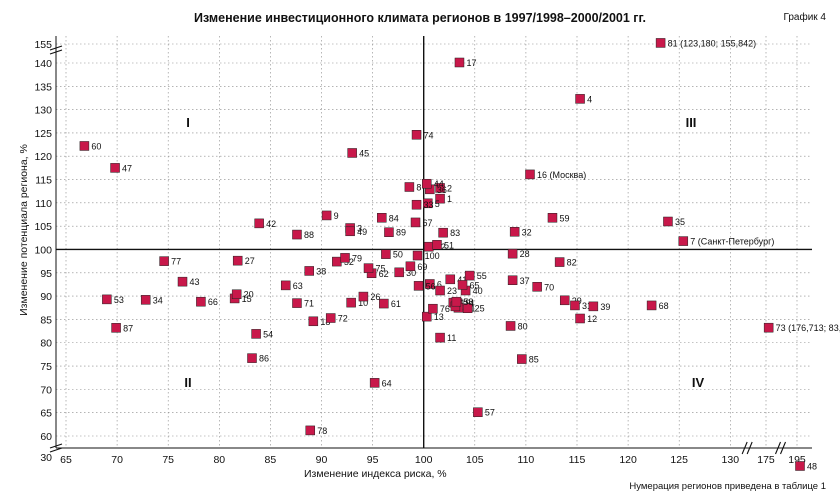 Image resolution: width=840 pixels, height=496 pixels. What do you see at coordinates (43, 87) in the screenshot?
I see `y-tick-label: 135` at bounding box center [43, 87].